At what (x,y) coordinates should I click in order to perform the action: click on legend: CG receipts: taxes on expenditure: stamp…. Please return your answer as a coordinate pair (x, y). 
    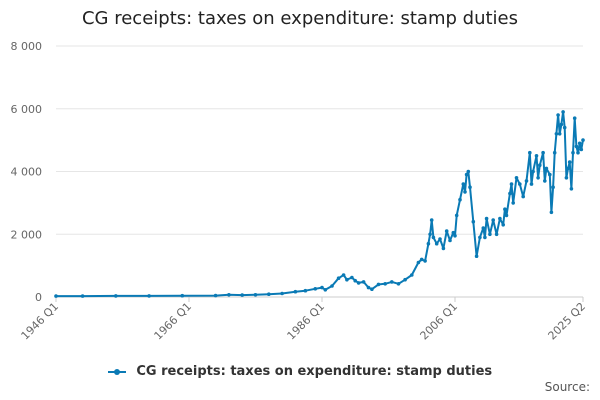
    Looking at the image, I should click on (300, 371).